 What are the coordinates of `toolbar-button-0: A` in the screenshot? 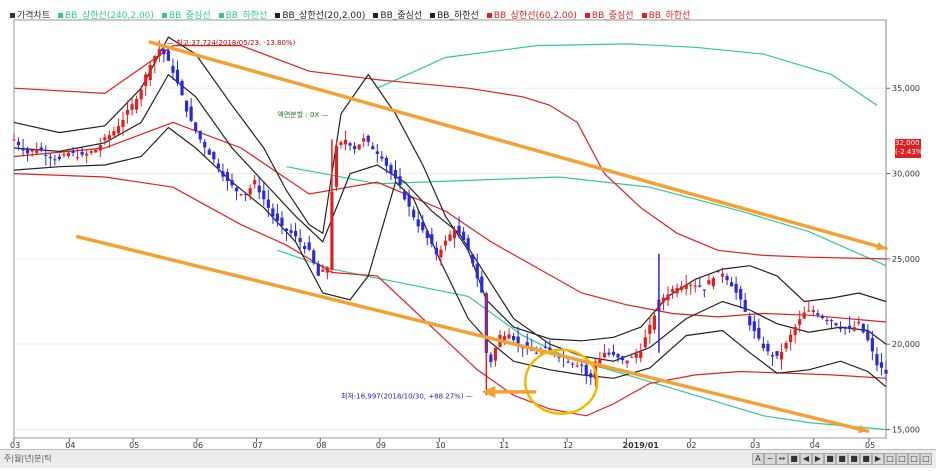 It's located at (758, 459).